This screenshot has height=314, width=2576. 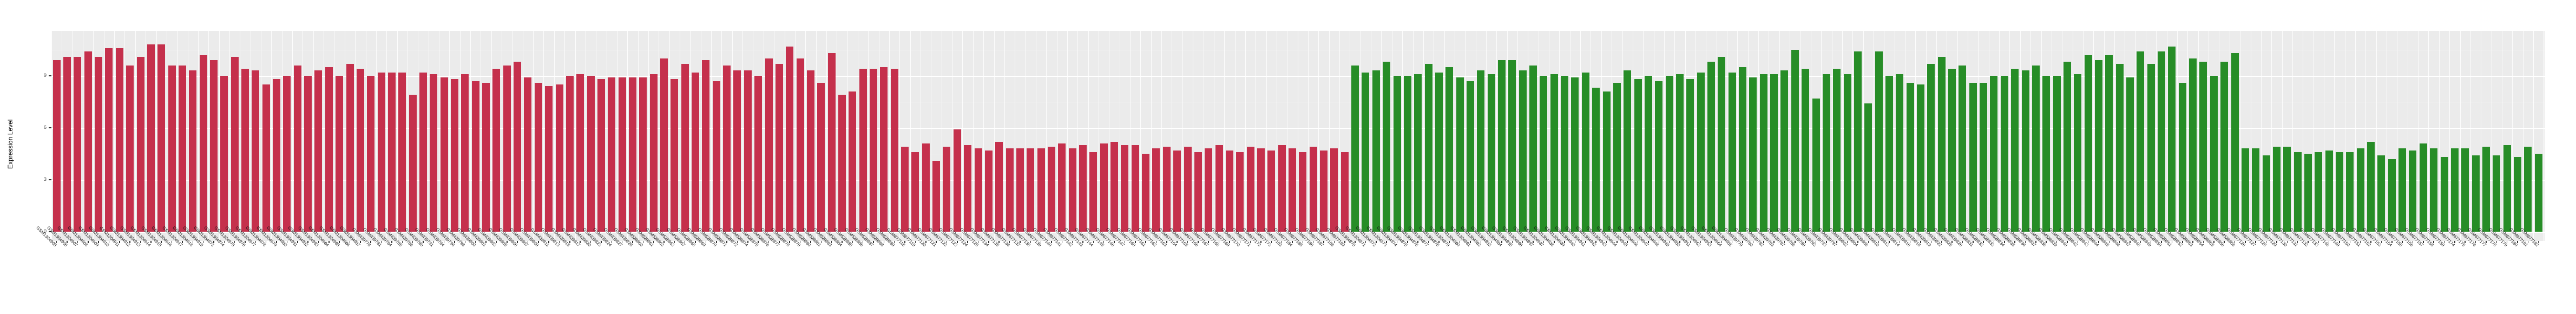 What do you see at coordinates (45, 231) in the screenshot?
I see `y-axis-tick-label: 0` at bounding box center [45, 231].